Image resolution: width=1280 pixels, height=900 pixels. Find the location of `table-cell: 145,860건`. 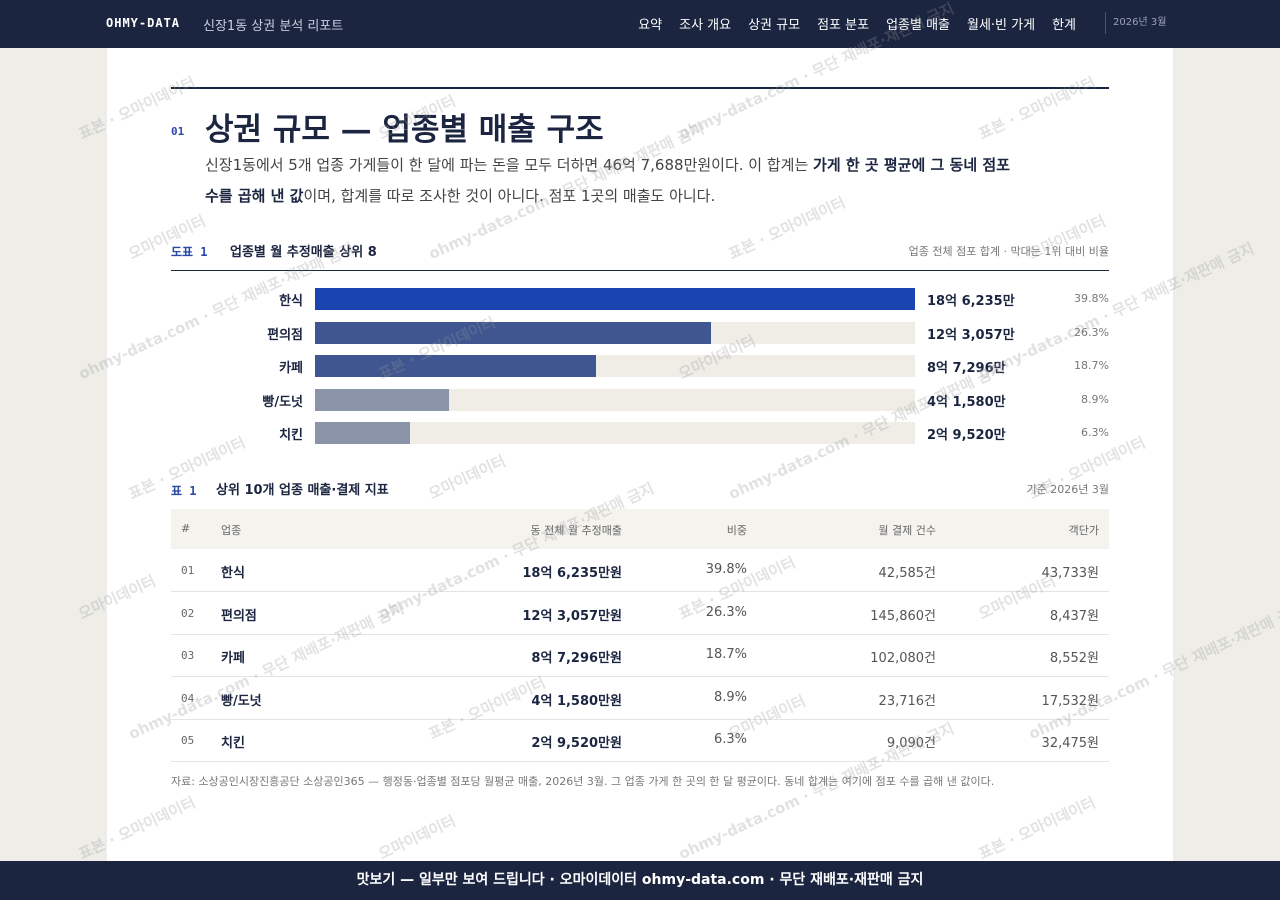

table-cell: 145,860건 is located at coordinates (903, 616).